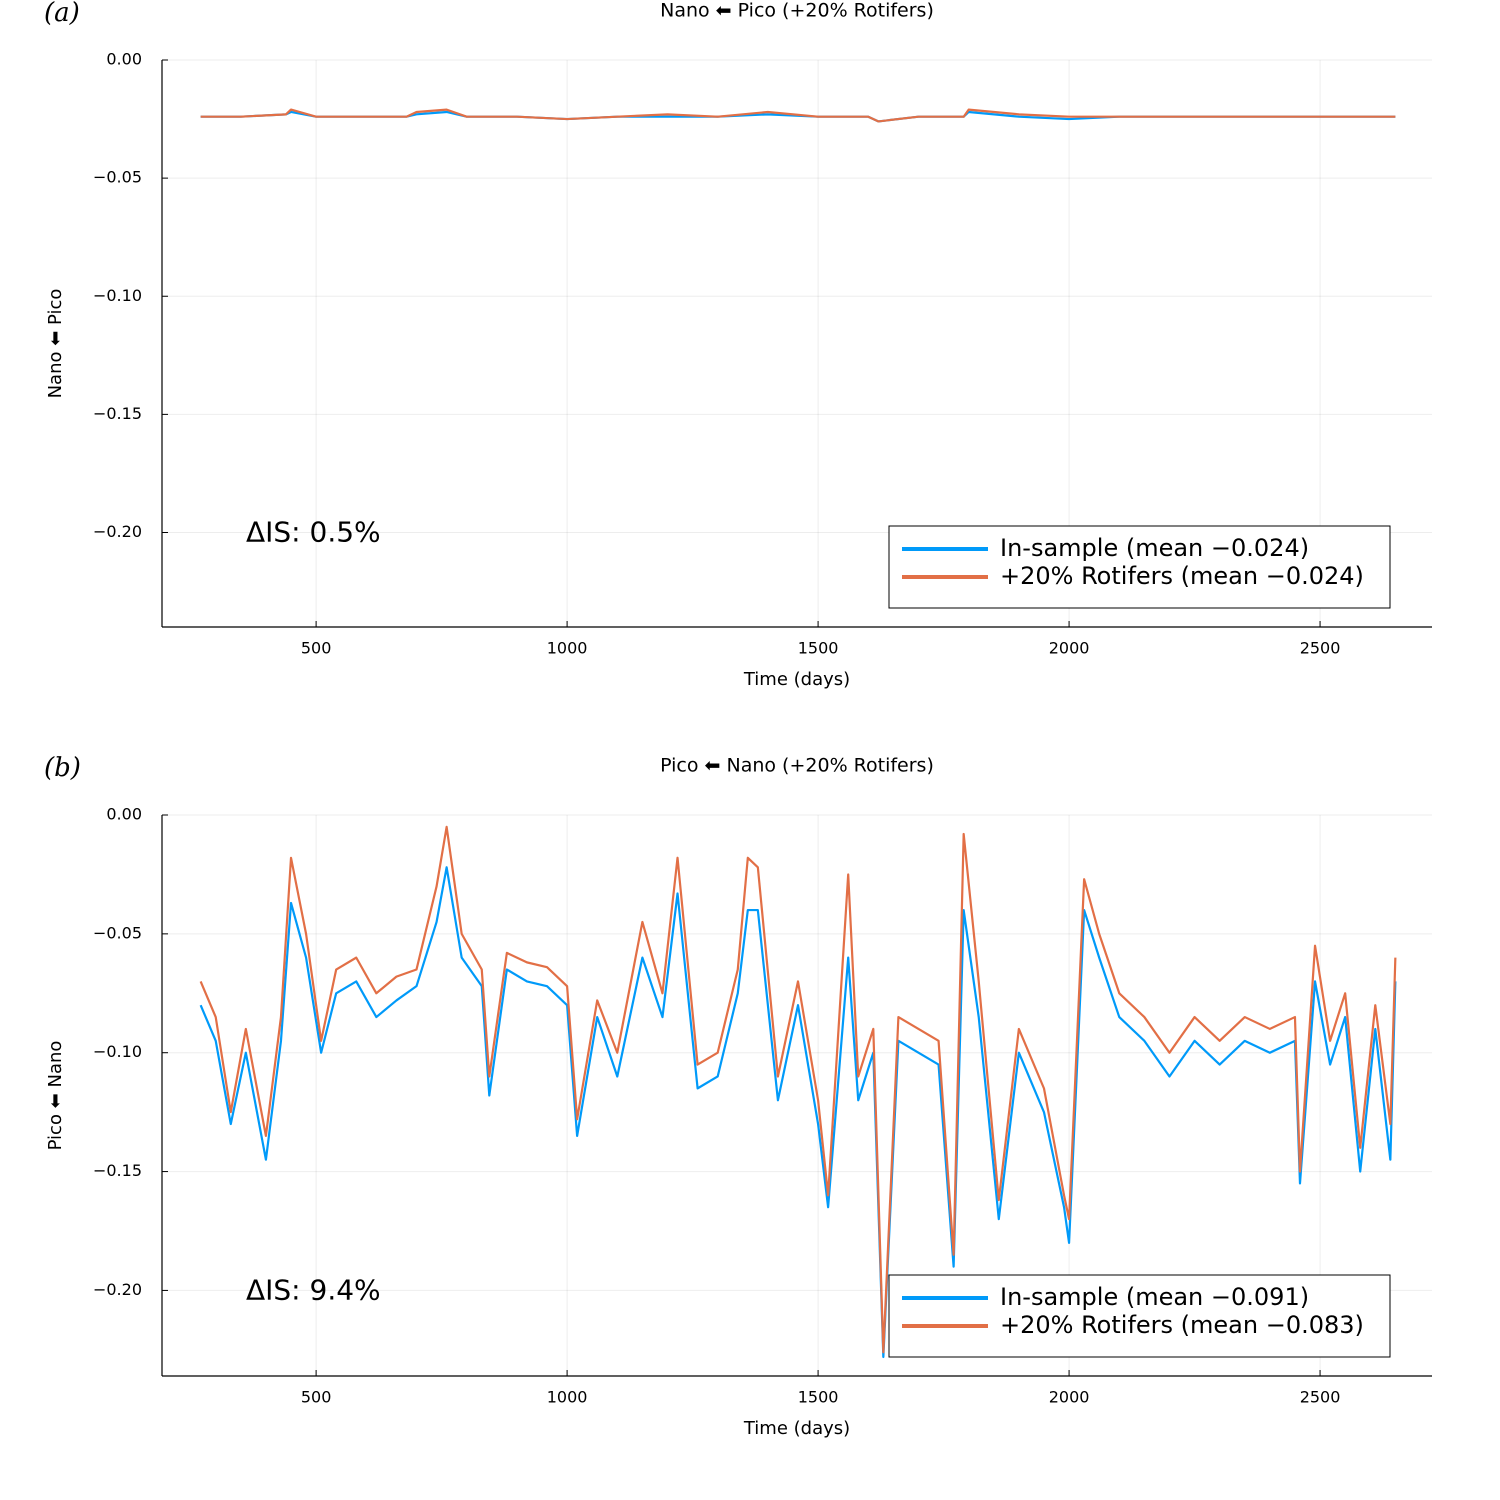  What do you see at coordinates (1182, 576) in the screenshot?
I see `legend-label: +20% Rotifers (mean −0.024)` at bounding box center [1182, 576].